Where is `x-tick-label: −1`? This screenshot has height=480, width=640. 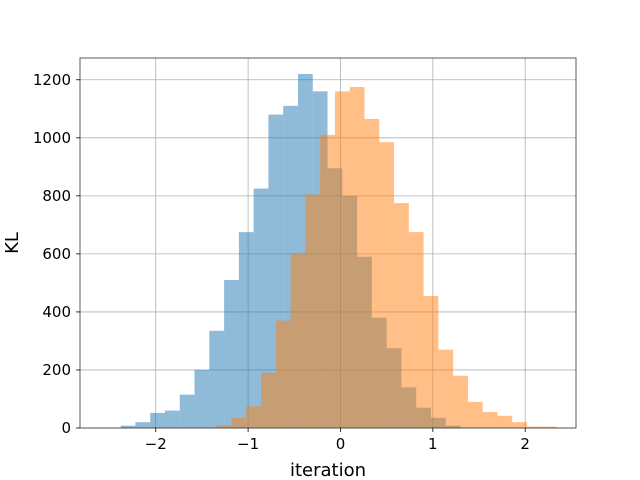
x-tick-label: −1 is located at coordinates (248, 444).